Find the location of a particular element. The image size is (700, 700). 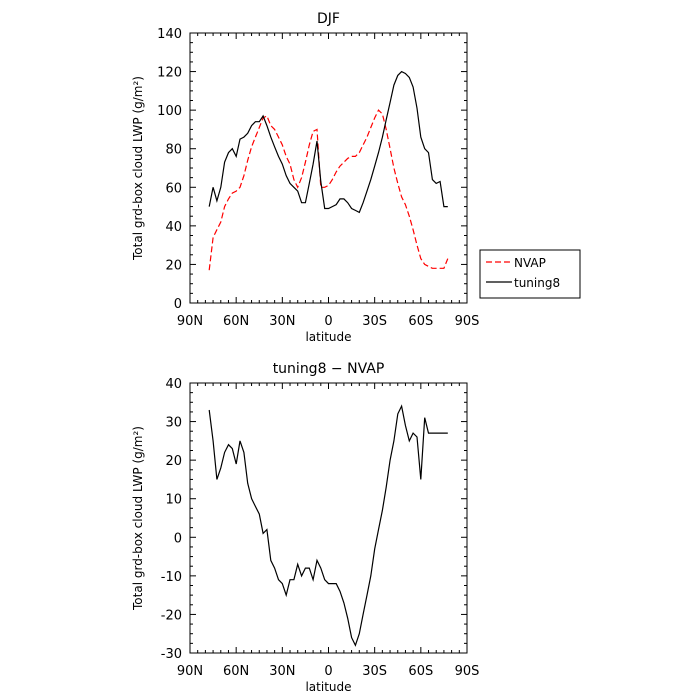

chart-title: DJF is located at coordinates (328, 19).